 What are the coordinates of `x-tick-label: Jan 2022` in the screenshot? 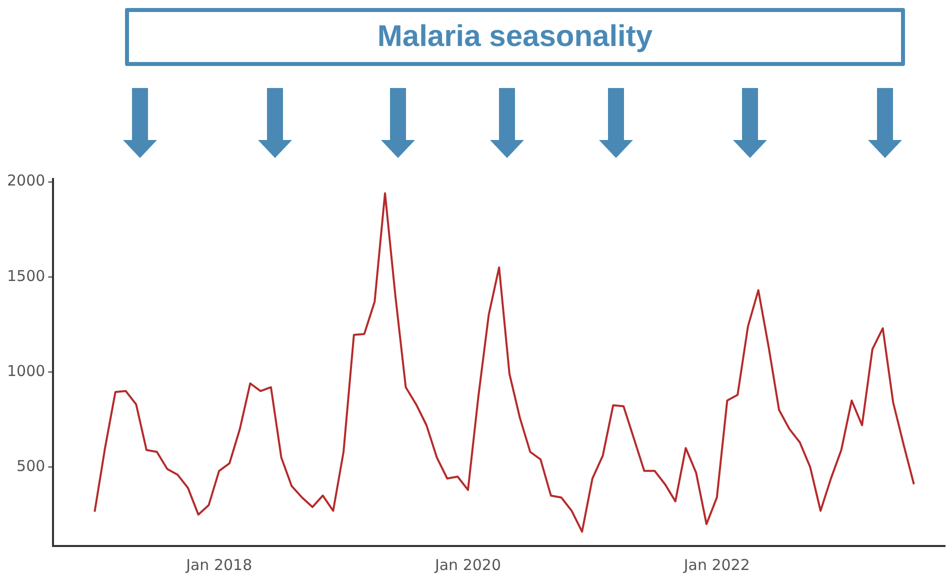 It's located at (716, 565).